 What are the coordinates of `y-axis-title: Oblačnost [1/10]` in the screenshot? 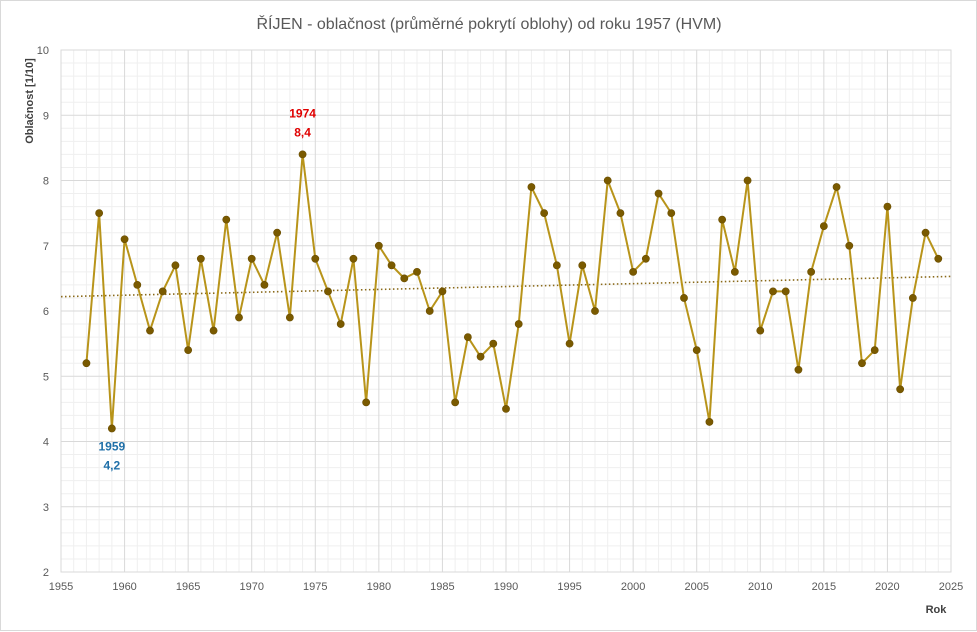 It's located at (30, 101).